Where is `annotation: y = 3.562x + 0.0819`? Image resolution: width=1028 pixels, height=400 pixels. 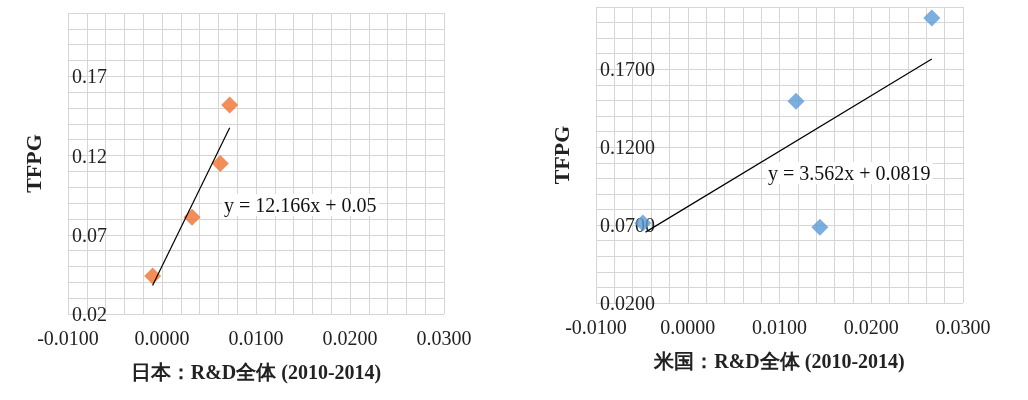 annotation: y = 3.562x + 0.0819 is located at coordinates (849, 173).